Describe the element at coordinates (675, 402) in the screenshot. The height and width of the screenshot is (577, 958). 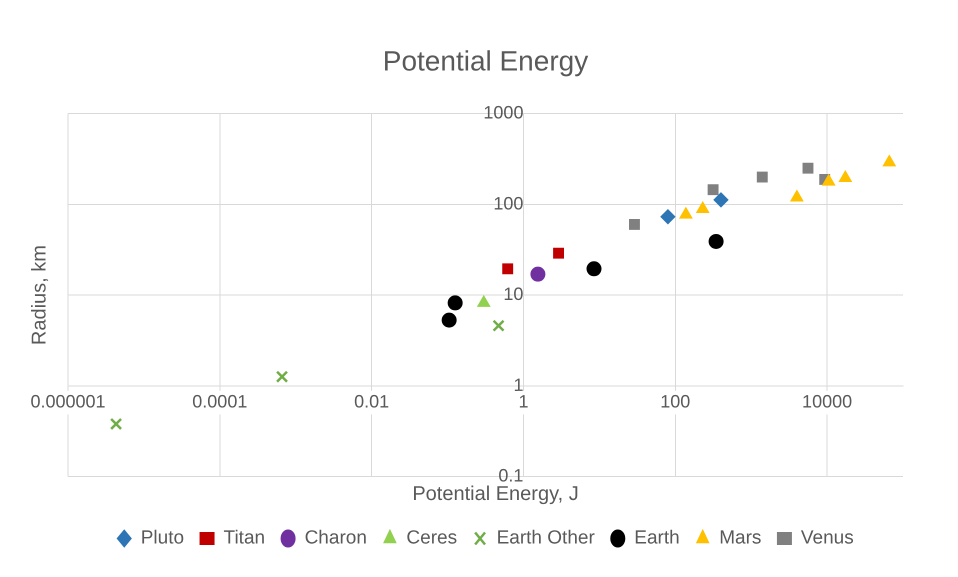
I see `x-tick-label: 100` at that location.